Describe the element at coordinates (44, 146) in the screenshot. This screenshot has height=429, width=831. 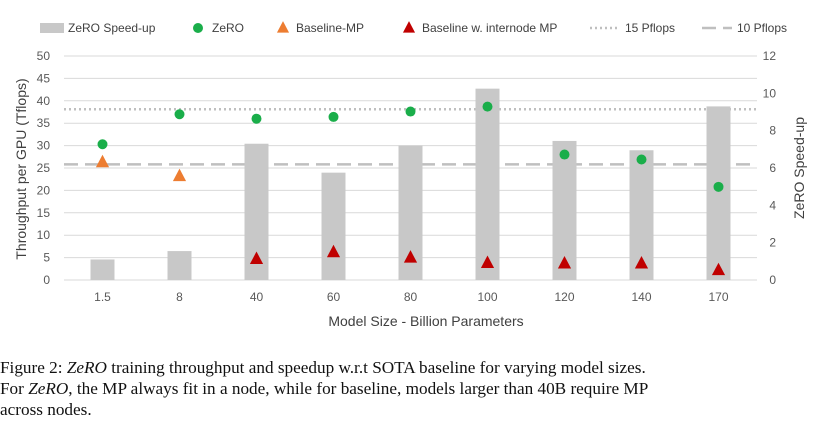
I see `y-tick-label: 30` at that location.